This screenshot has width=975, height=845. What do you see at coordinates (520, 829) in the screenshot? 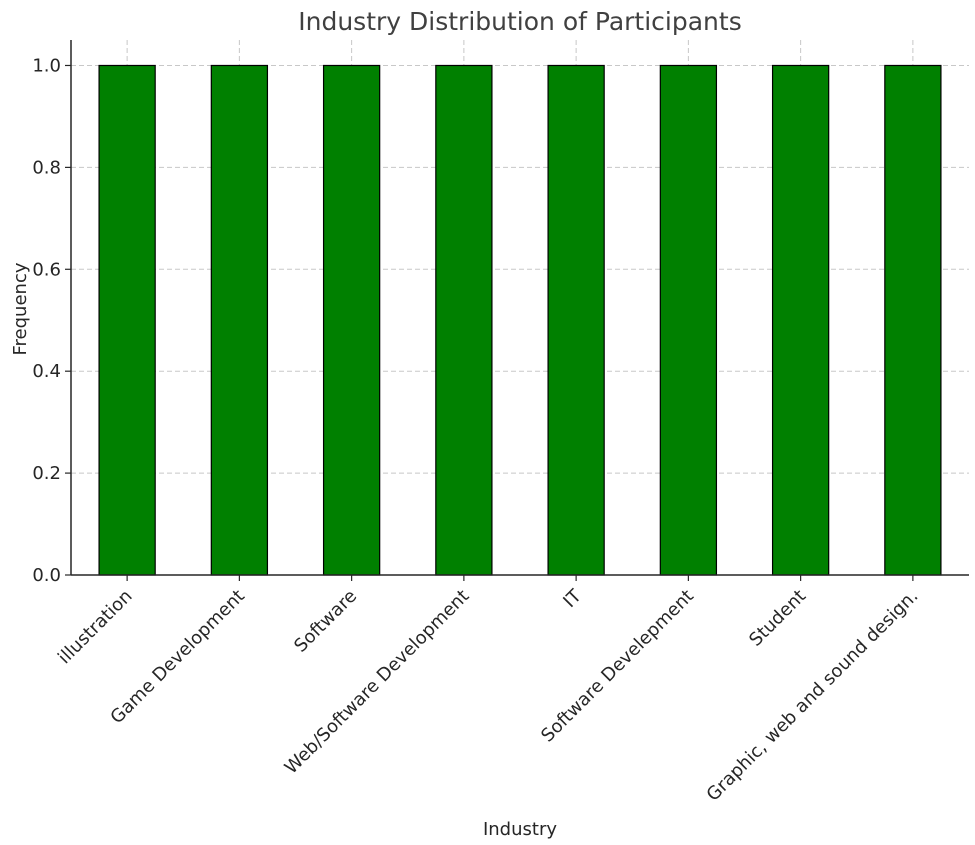
I see `x-axis-label: Industry` at bounding box center [520, 829].